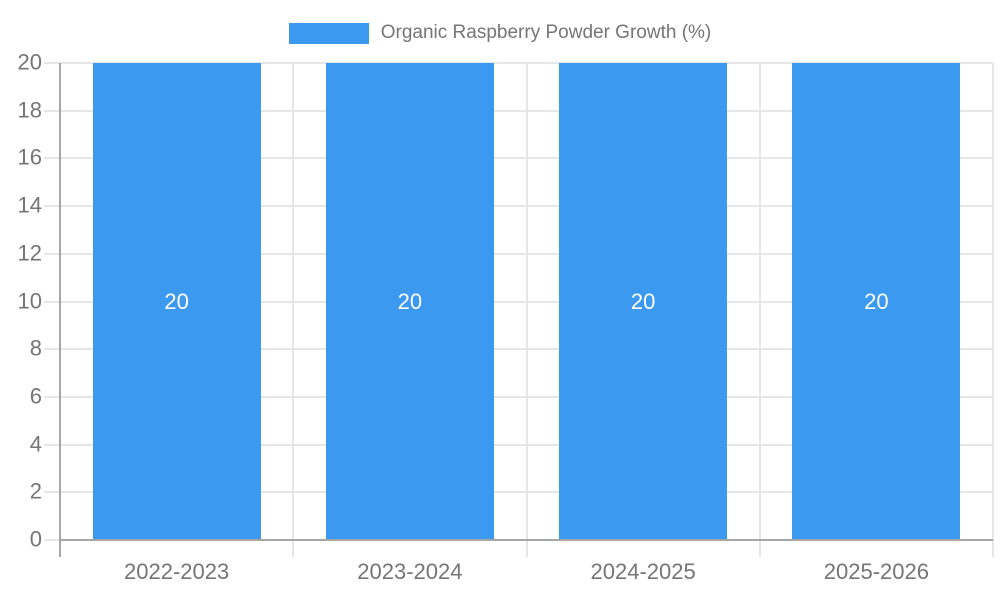 The image size is (1000, 600). I want to click on y-axis-tick-label: 4, so click(35, 444).